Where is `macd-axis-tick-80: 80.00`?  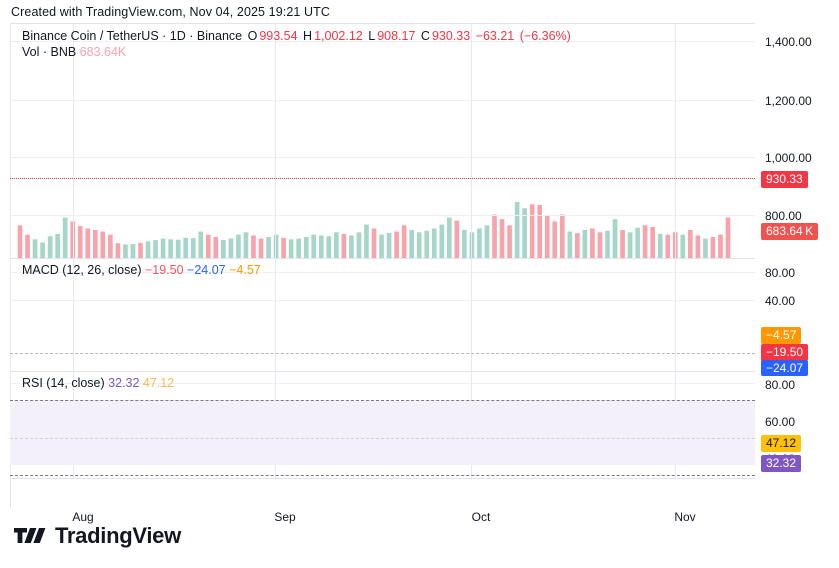 macd-axis-tick-80: 80.00 is located at coordinates (780, 273).